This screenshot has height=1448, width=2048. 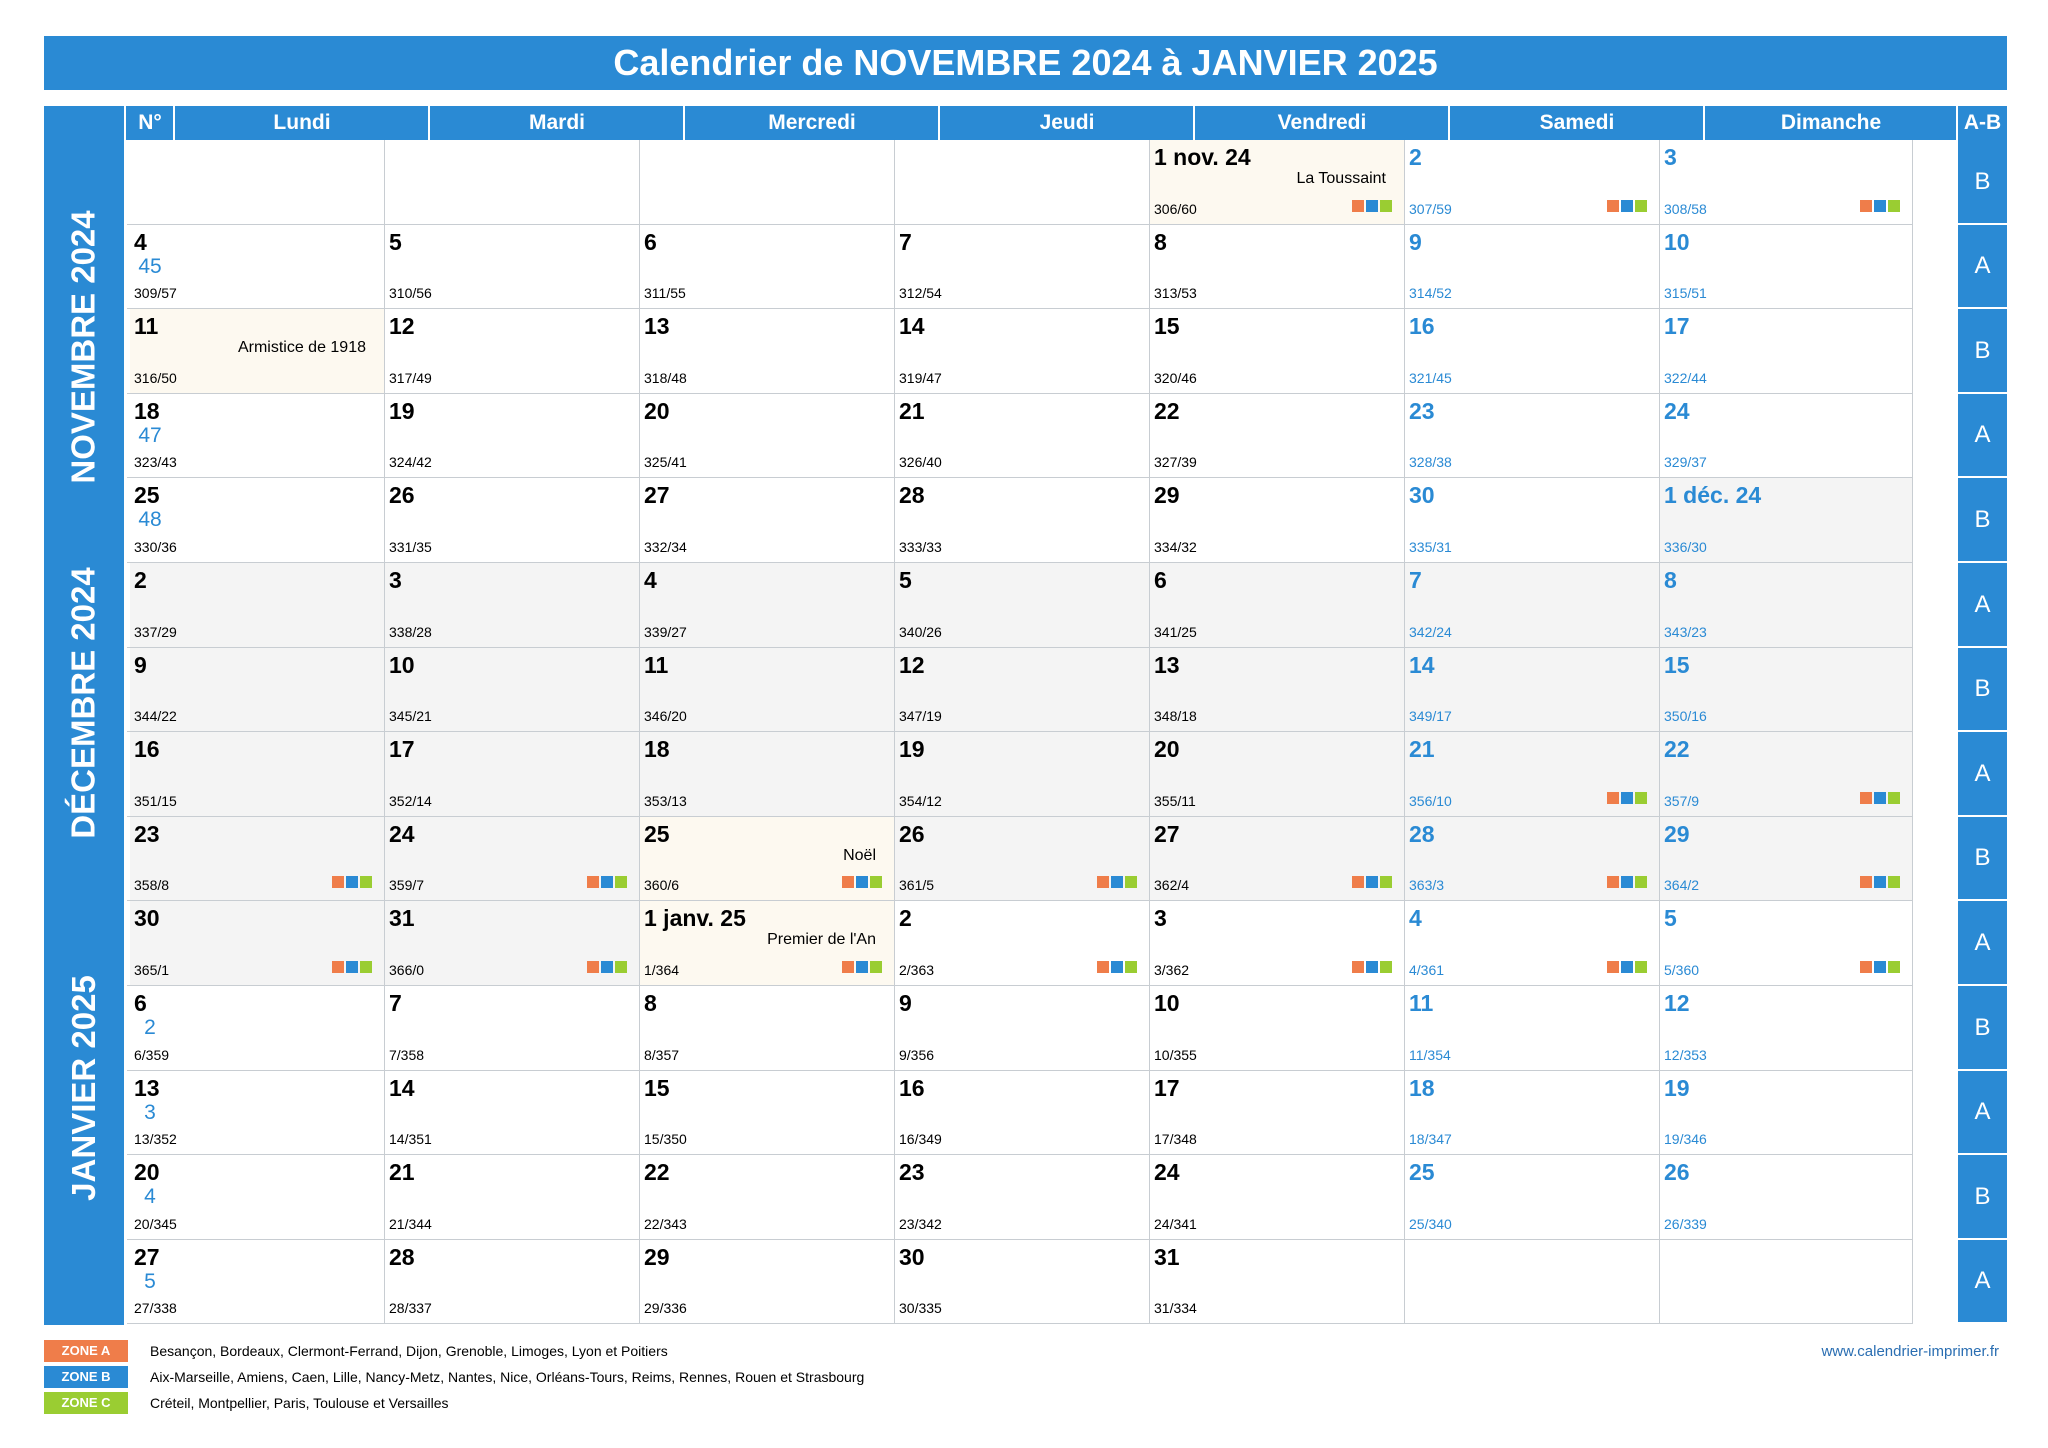 I want to click on day-of-year: 328/38, so click(x=1430, y=462).